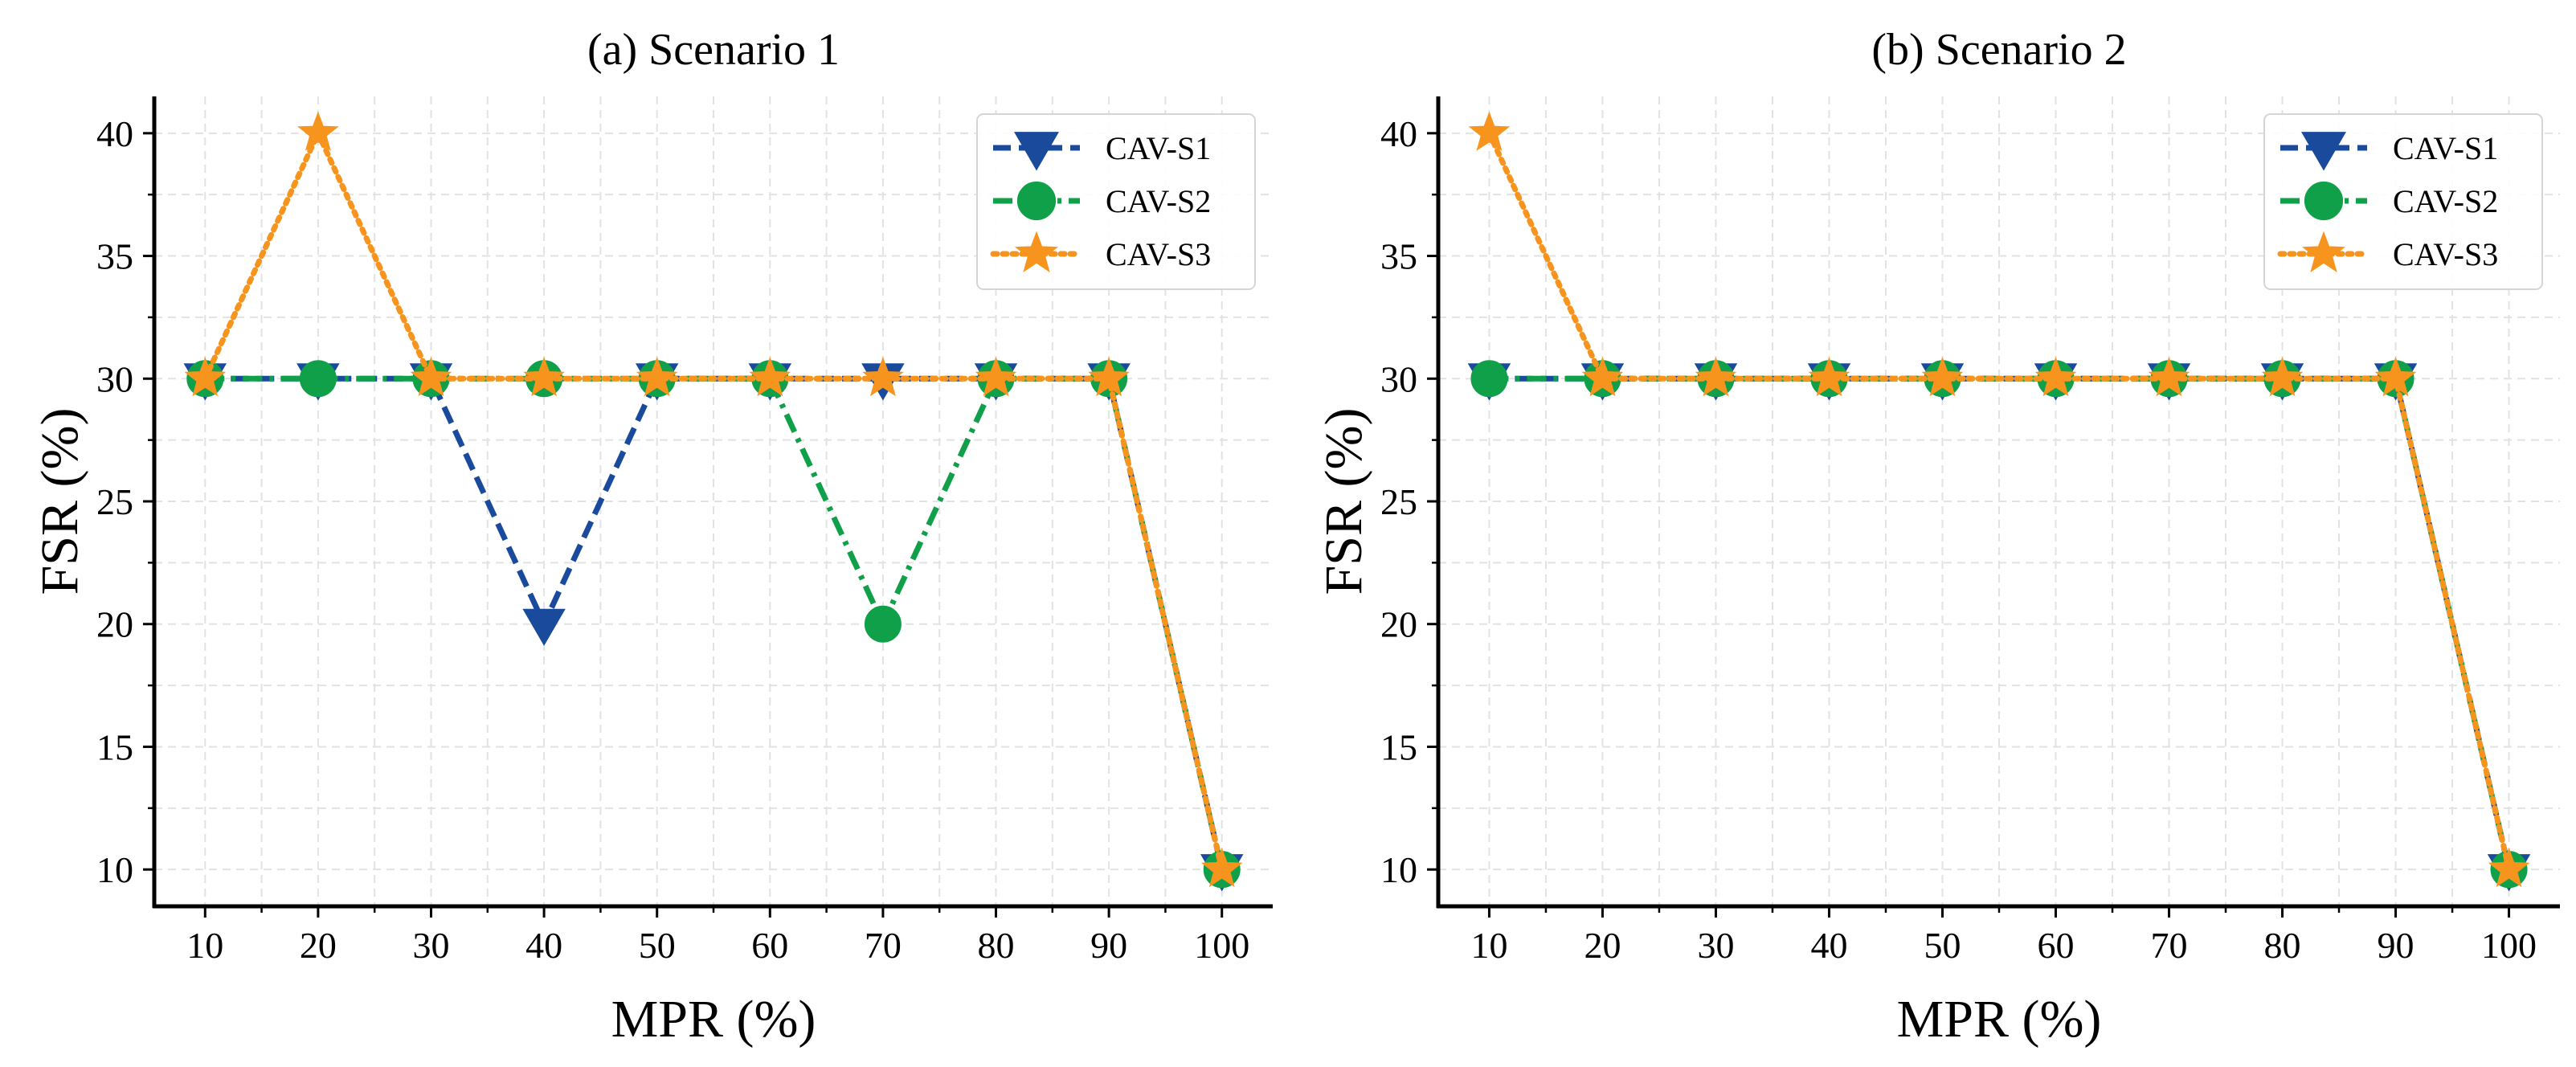  Describe the element at coordinates (1999, 50) in the screenshot. I see `chart-title: (b) Scenario 2` at that location.